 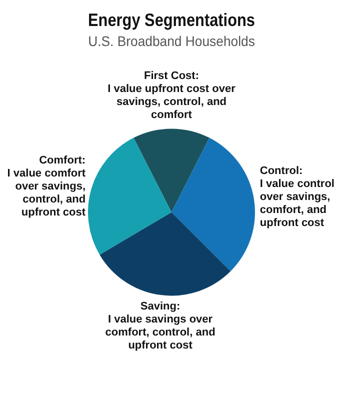 I want to click on slice-label: First Cost: I value upfront cost over savings, control, and comfort, so click(x=172, y=96).